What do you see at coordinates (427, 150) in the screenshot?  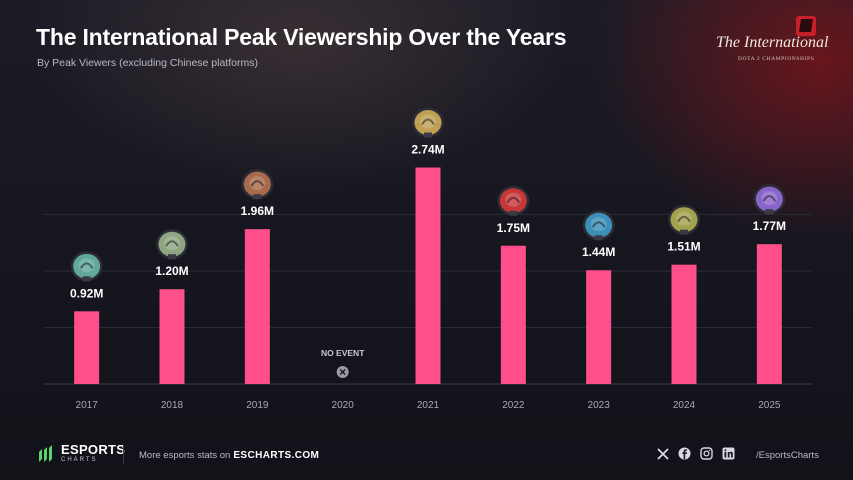 I see `value-label: 2.74M` at bounding box center [427, 150].